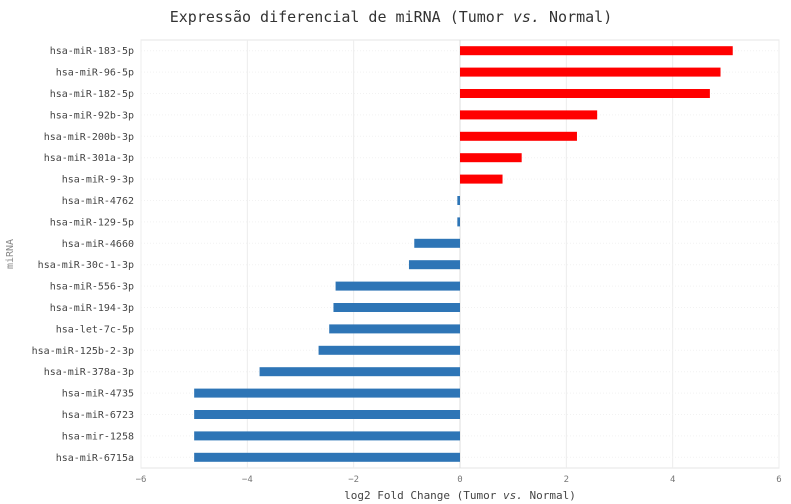  I want to click on x-tick-label: 2, so click(566, 480).